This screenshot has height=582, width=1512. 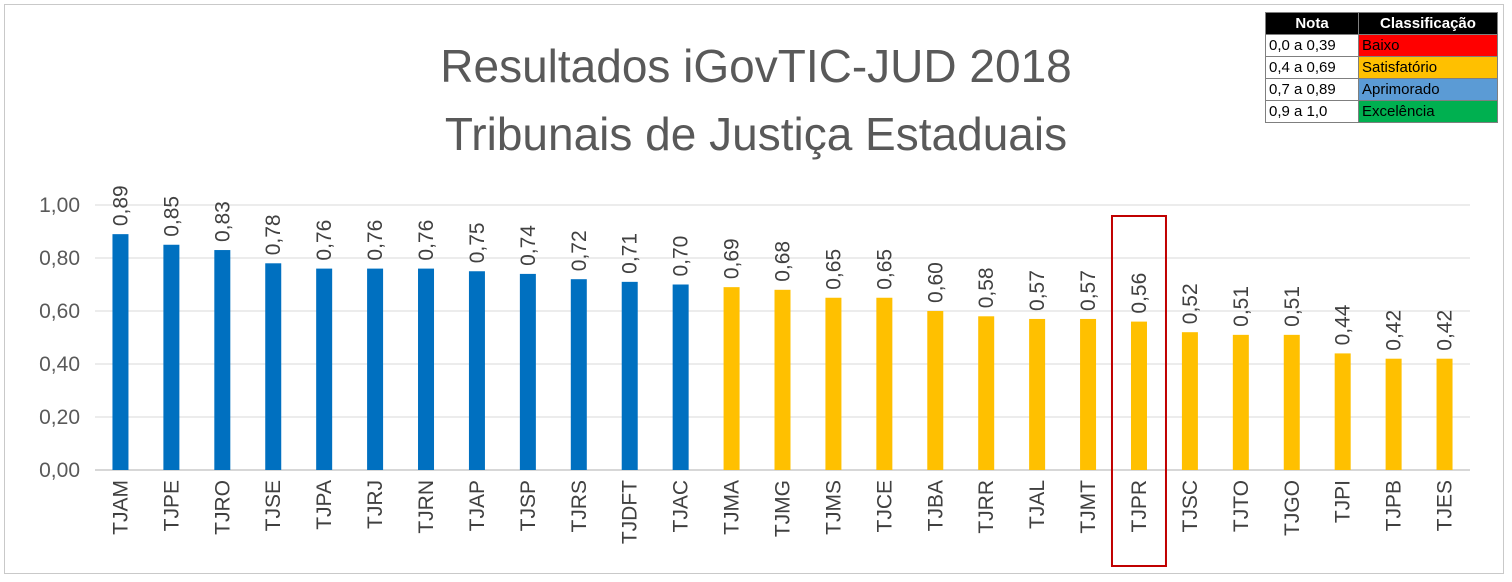 What do you see at coordinates (1088, 290) in the screenshot?
I see `value-label: 0,57` at bounding box center [1088, 290].